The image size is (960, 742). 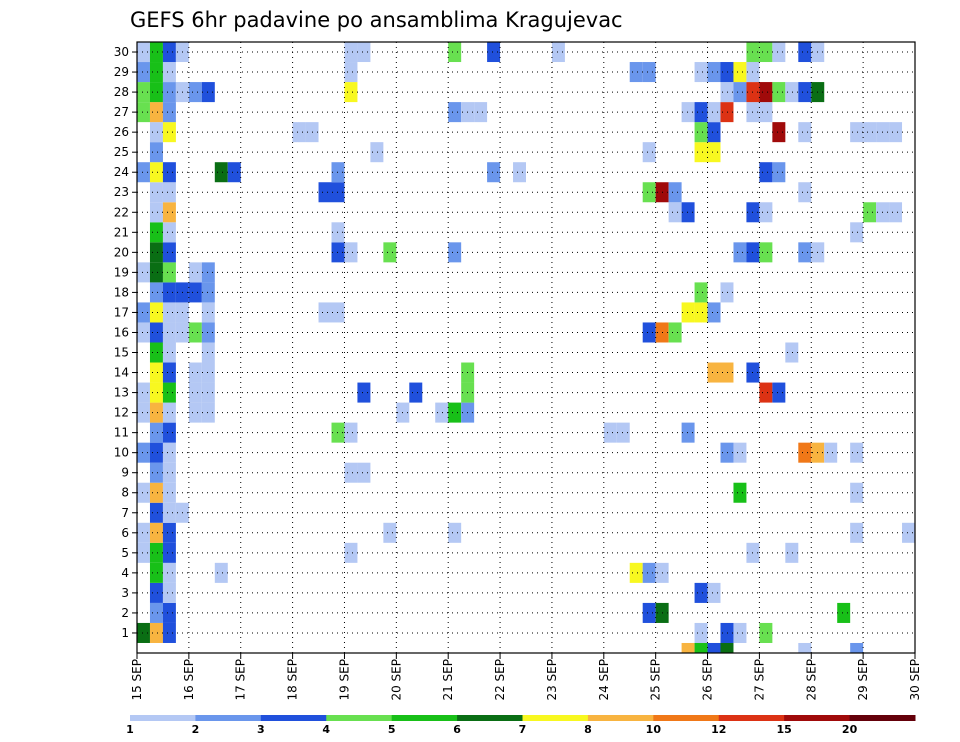 I want to click on legend-label: 5, so click(x=392, y=729).